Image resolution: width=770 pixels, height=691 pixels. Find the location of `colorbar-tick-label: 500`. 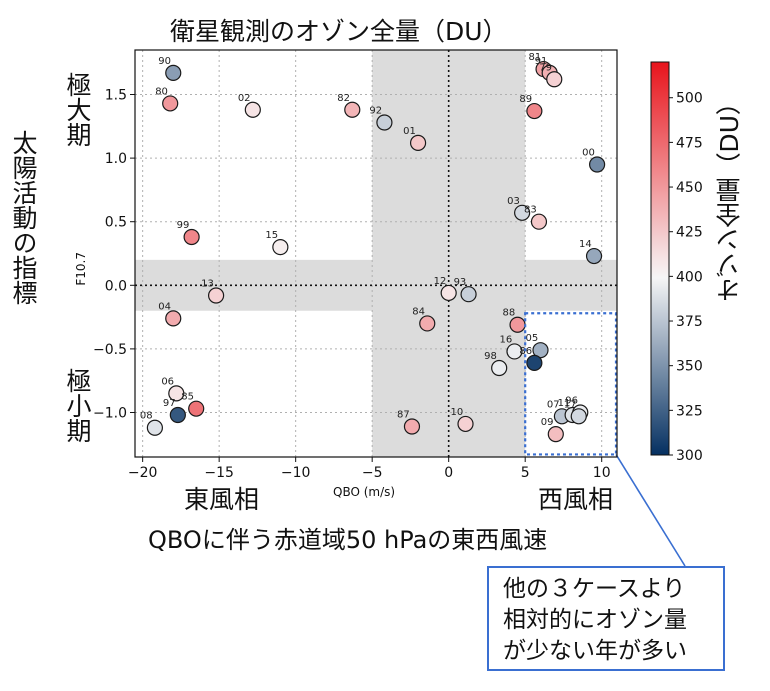

colorbar-tick-label: 500 is located at coordinates (689, 99).